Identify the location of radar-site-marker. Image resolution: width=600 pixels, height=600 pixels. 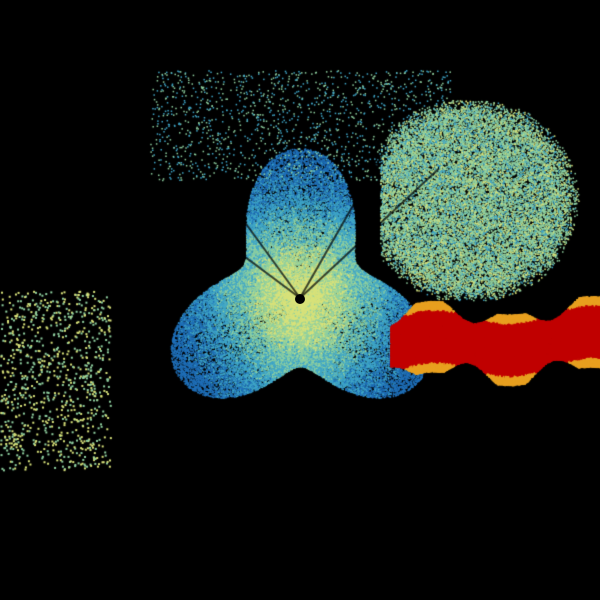
(300, 299).